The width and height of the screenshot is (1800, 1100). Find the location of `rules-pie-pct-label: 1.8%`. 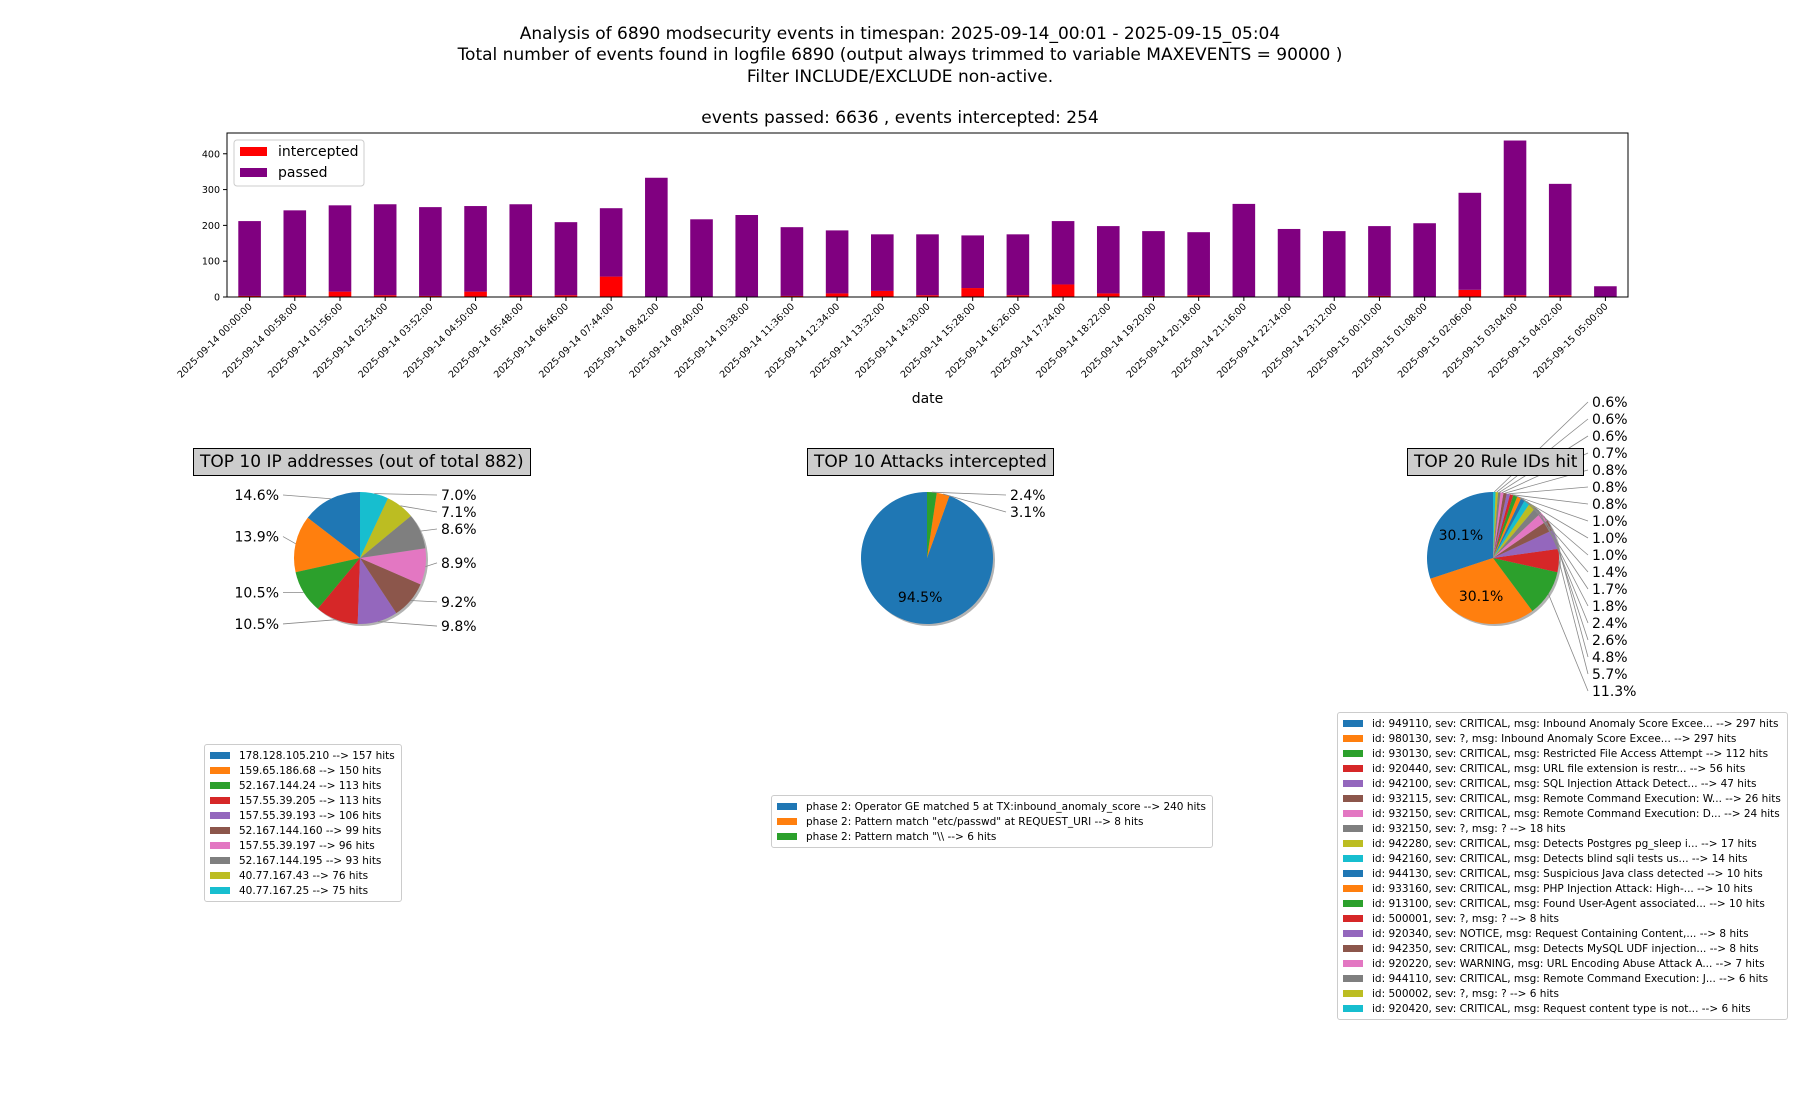

rules-pie-pct-label: 1.8% is located at coordinates (1610, 607).